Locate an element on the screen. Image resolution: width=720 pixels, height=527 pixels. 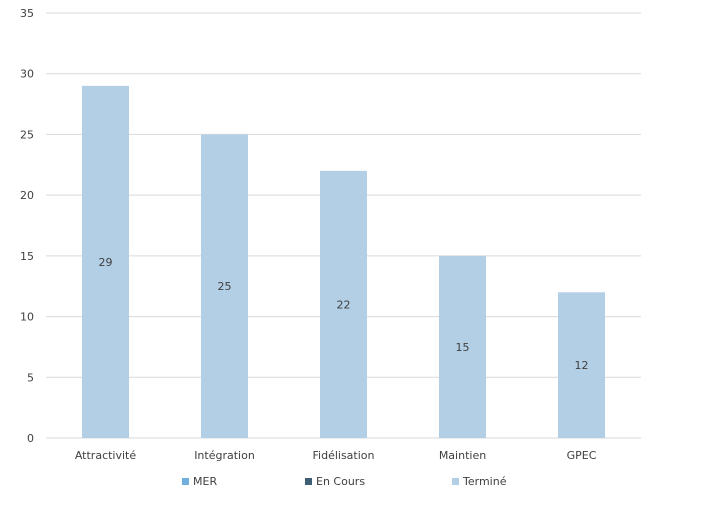
y-tick-label: 25 is located at coordinates (27, 134).